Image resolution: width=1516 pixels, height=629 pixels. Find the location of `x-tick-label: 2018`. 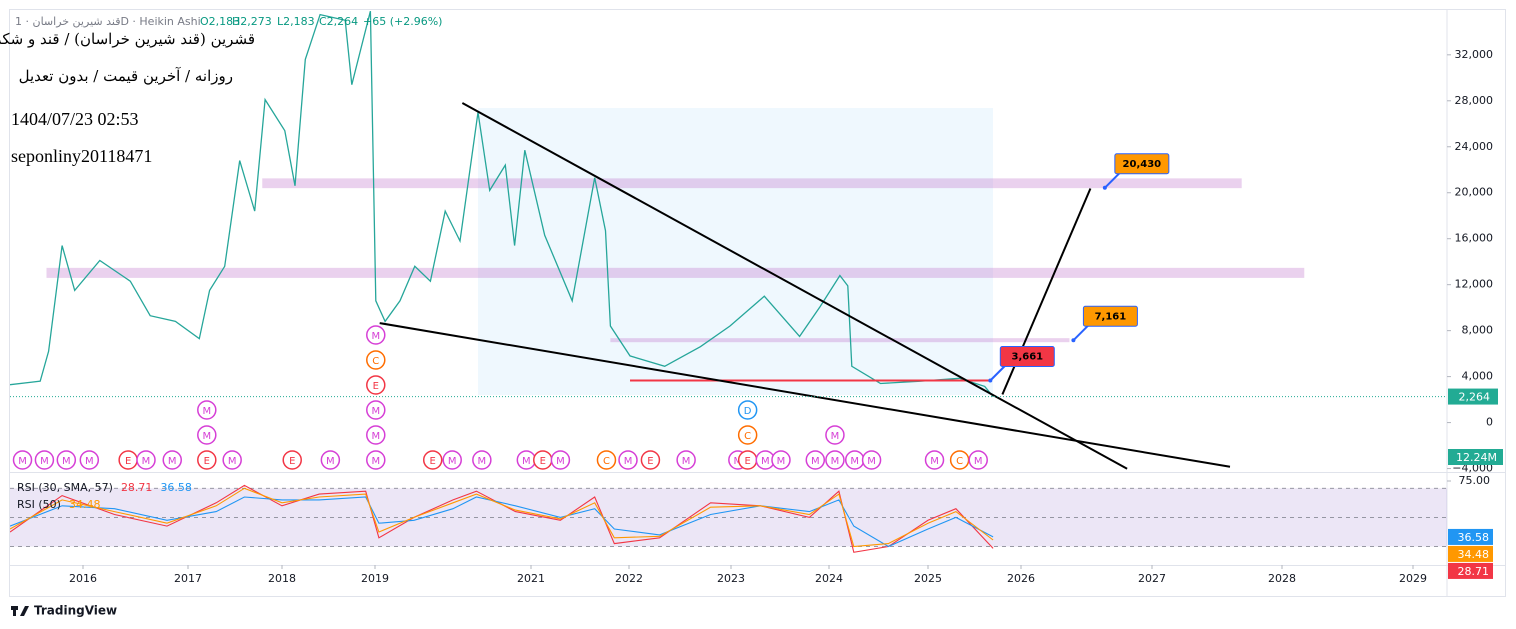

x-tick-label: 2018 is located at coordinates (282, 578).